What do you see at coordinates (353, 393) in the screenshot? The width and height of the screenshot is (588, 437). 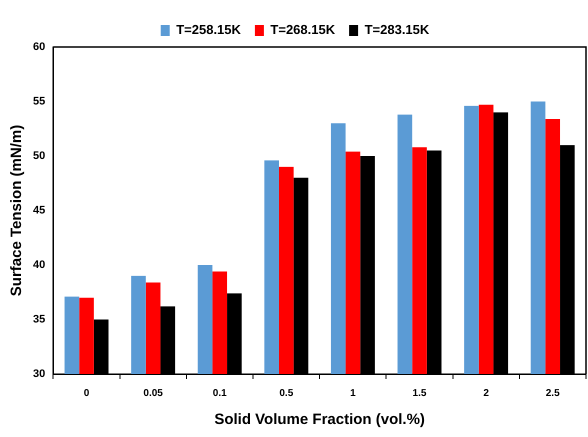 I see `x-tick-label: 1` at bounding box center [353, 393].